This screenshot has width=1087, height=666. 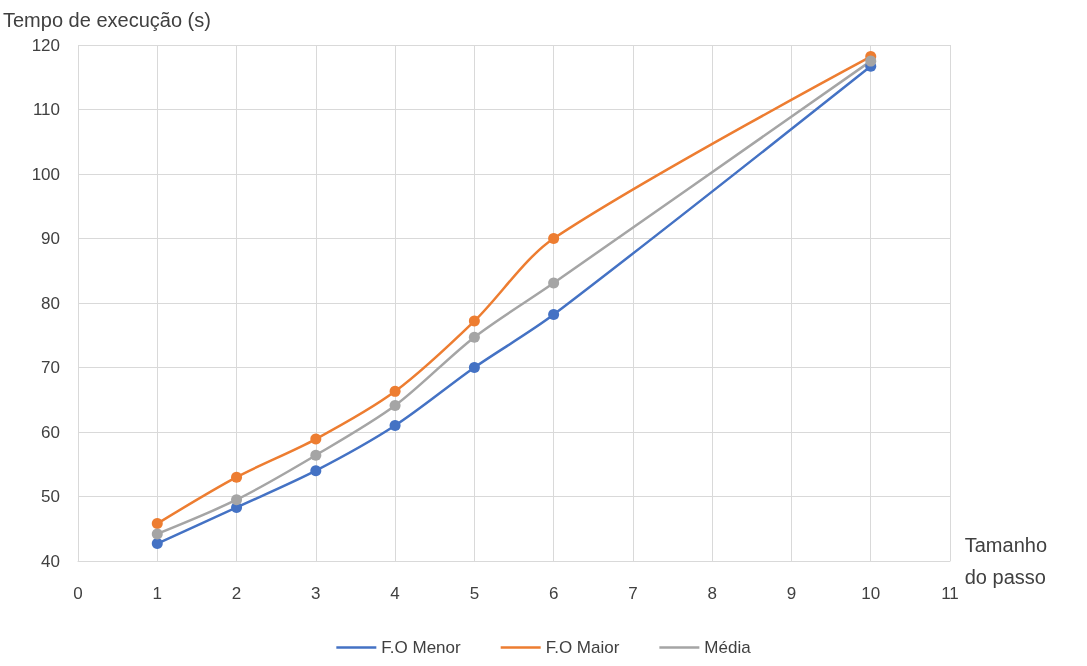 I want to click on x-tick-label: 8, so click(x=712, y=593).